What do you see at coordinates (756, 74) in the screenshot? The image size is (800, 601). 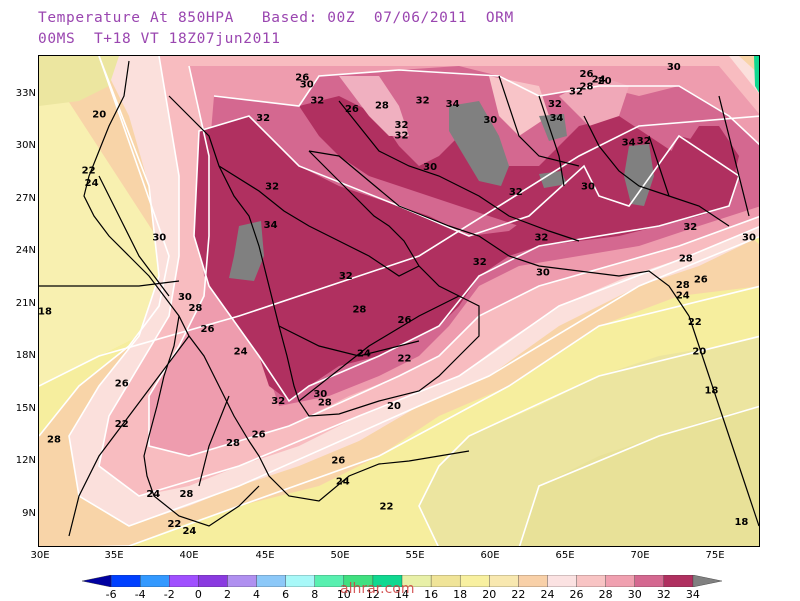 I see `field-green-ne` at bounding box center [756, 74].